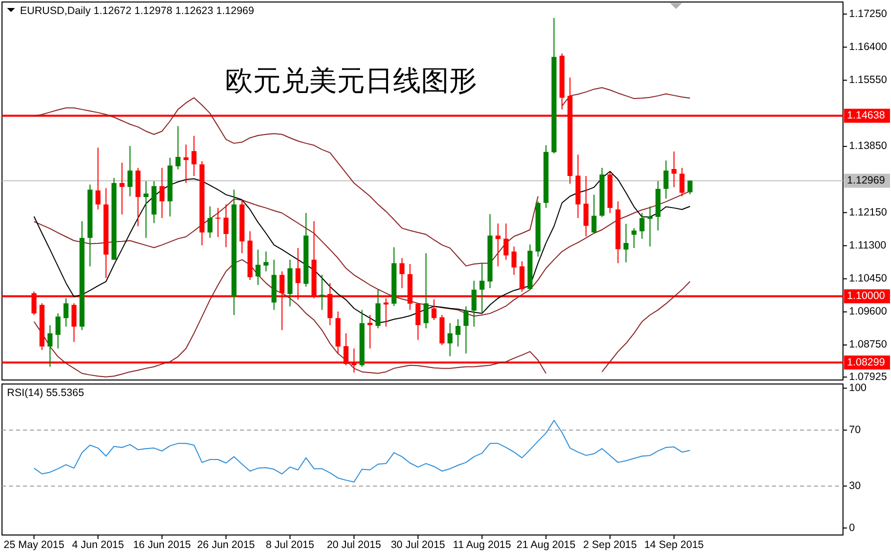  Describe the element at coordinates (45, 393) in the screenshot. I see `chart-title: RSI(14) 55.5365` at that location.